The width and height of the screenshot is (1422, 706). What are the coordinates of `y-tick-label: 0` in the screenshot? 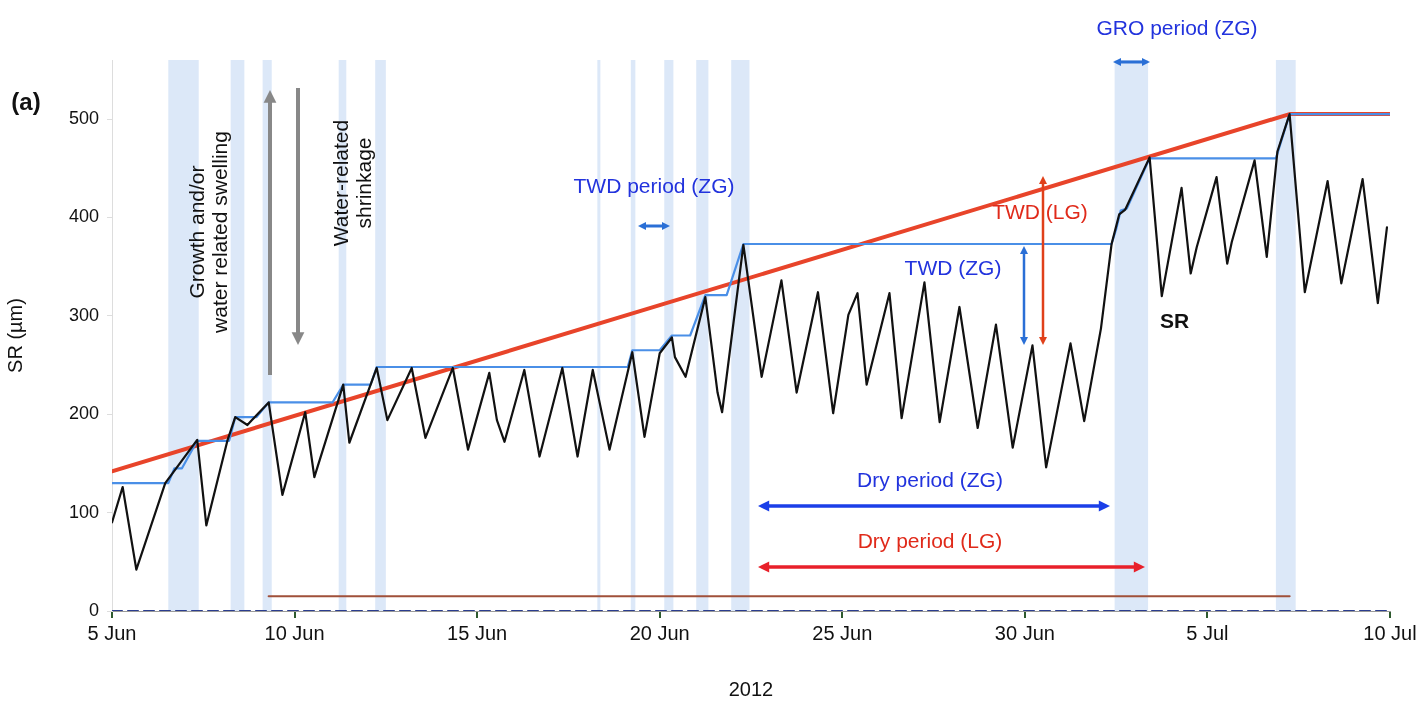 It's located at (93, 609).